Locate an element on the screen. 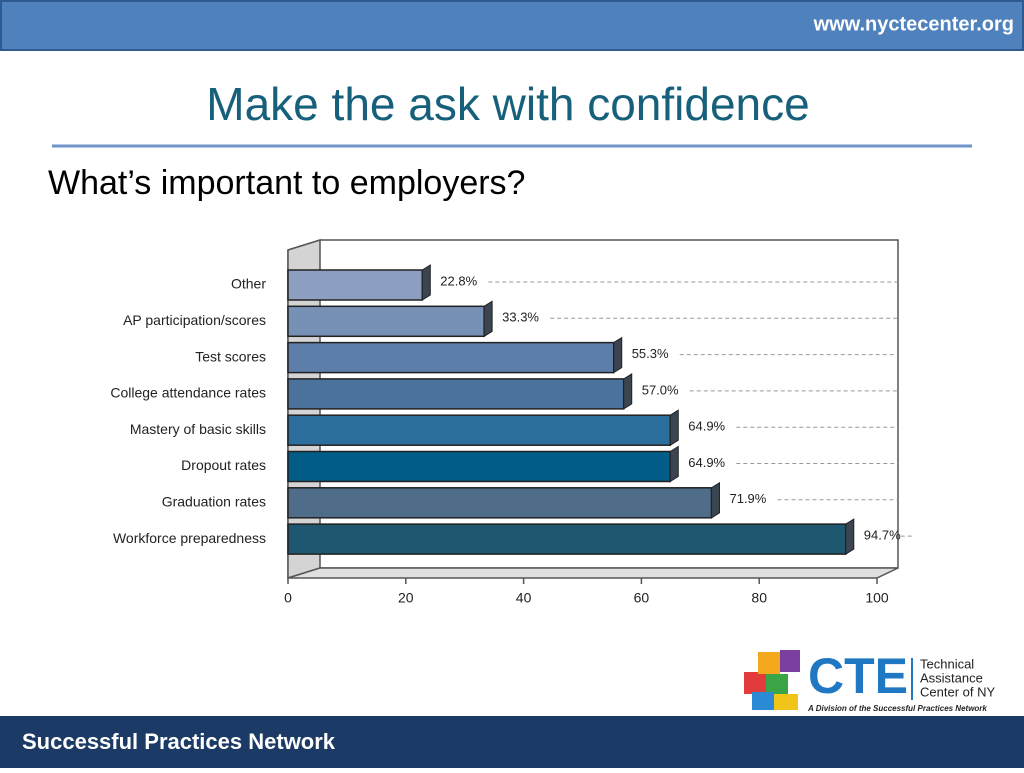 Image resolution: width=1024 pixels, height=773 pixels. title: Make the ask with confidence is located at coordinates (507, 104).